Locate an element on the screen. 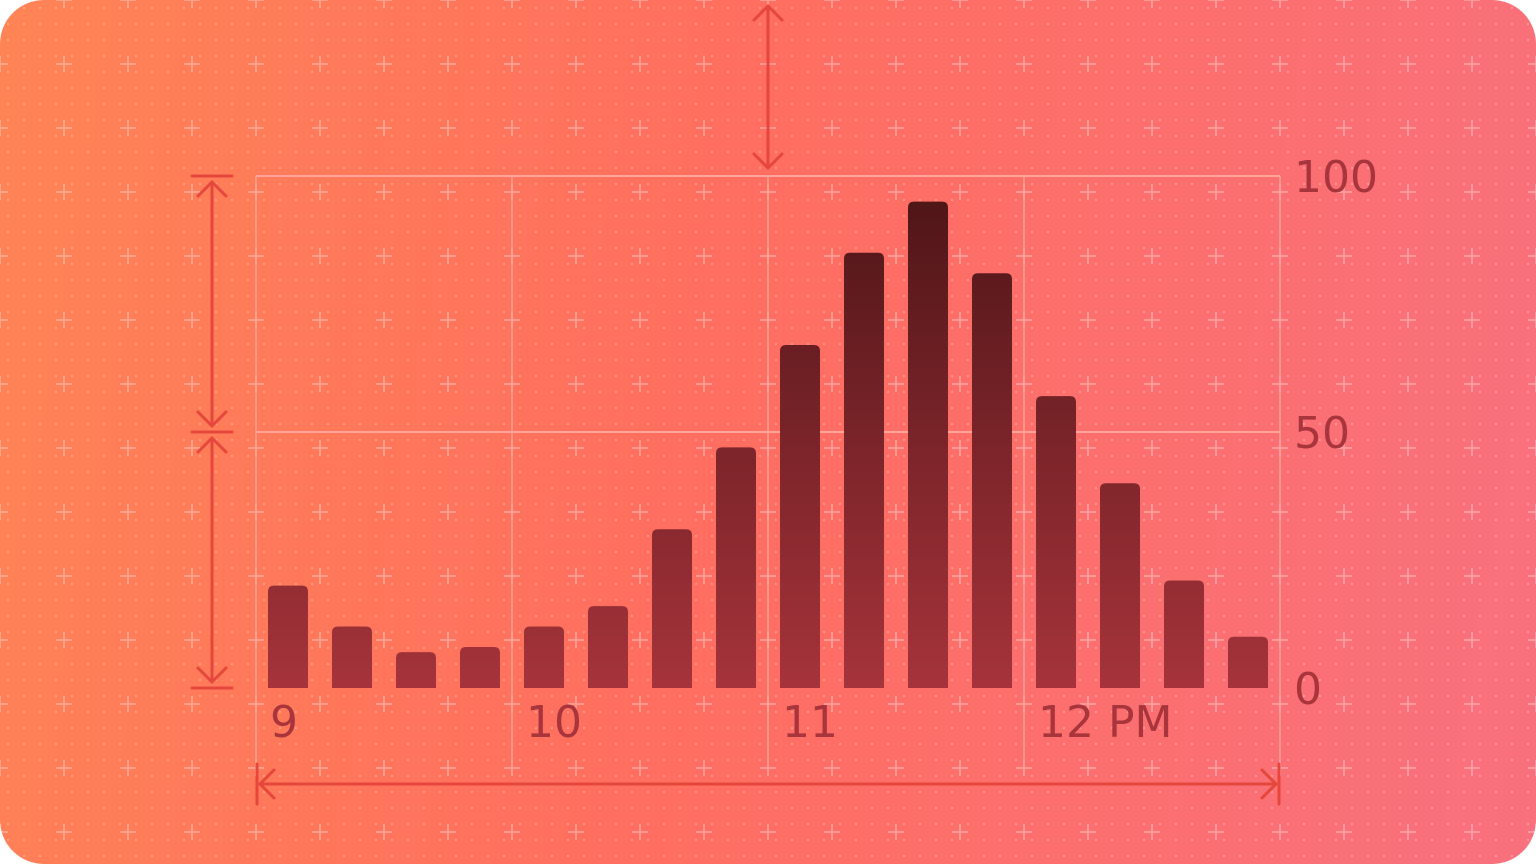 Image resolution: width=1536 pixels, height=864 pixels. x-tick-label: 9 is located at coordinates (284, 722).